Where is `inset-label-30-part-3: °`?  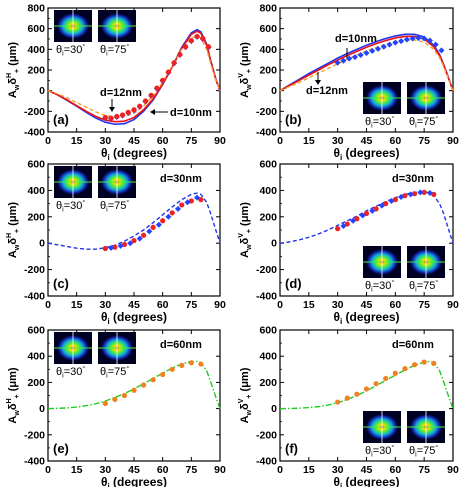
inset-label-30-part-3: ° is located at coordinates (83, 203).